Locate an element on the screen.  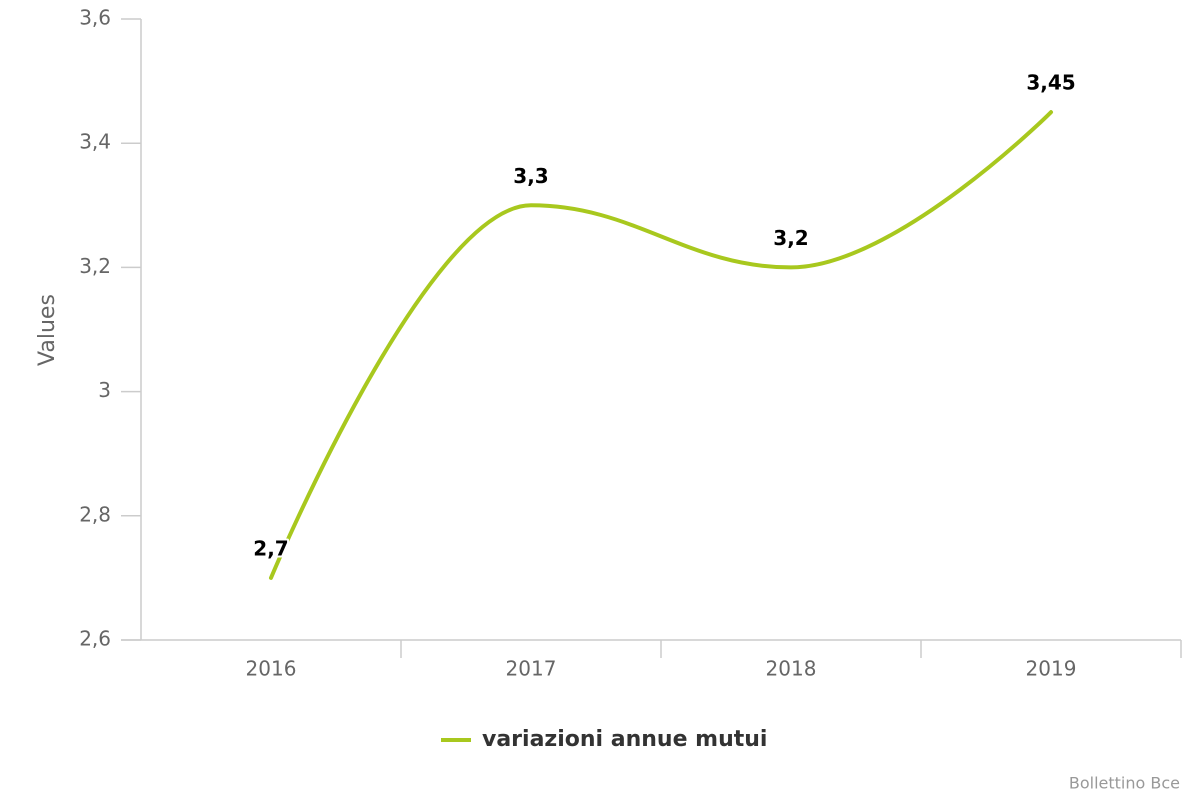
y-tick-label: 2,6 is located at coordinates (95, 639).